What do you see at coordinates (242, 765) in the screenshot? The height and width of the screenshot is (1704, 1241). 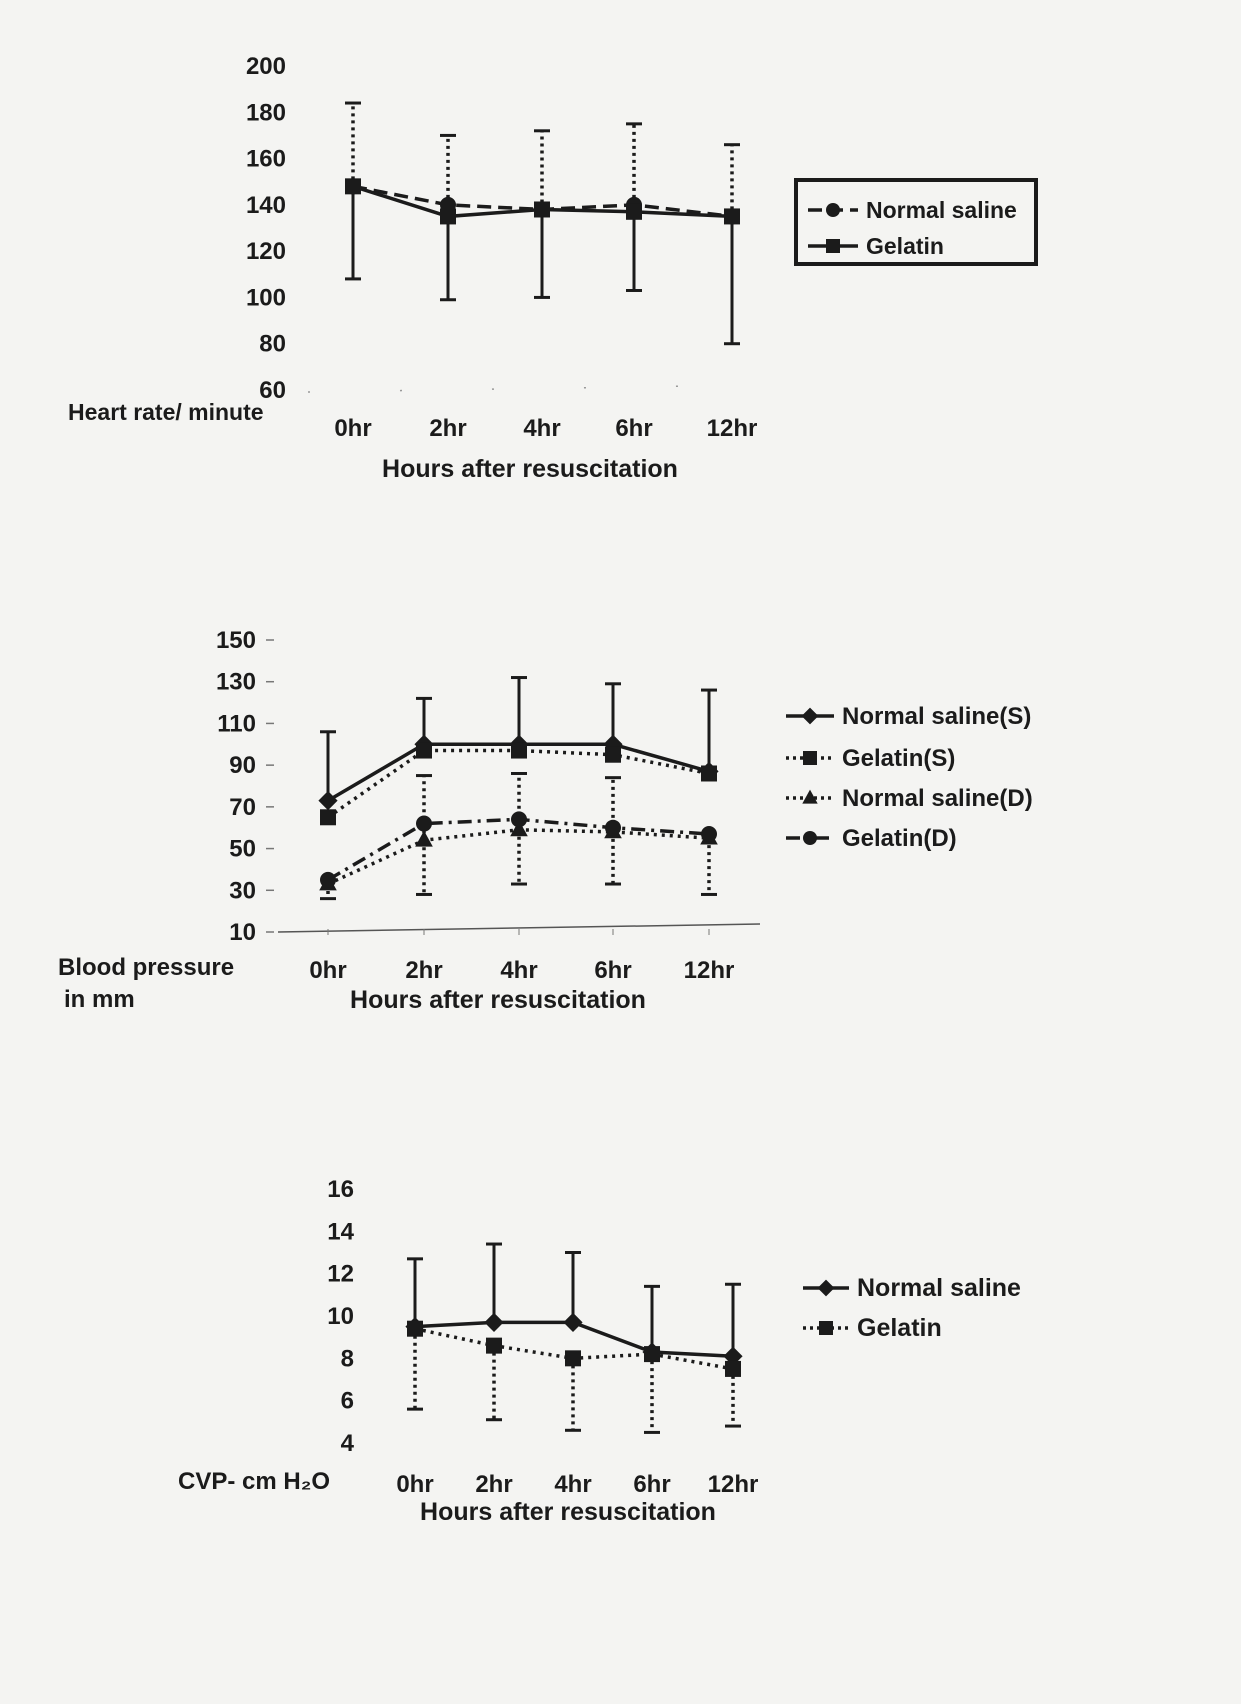 I see `y-tick-label: 90` at bounding box center [242, 765].